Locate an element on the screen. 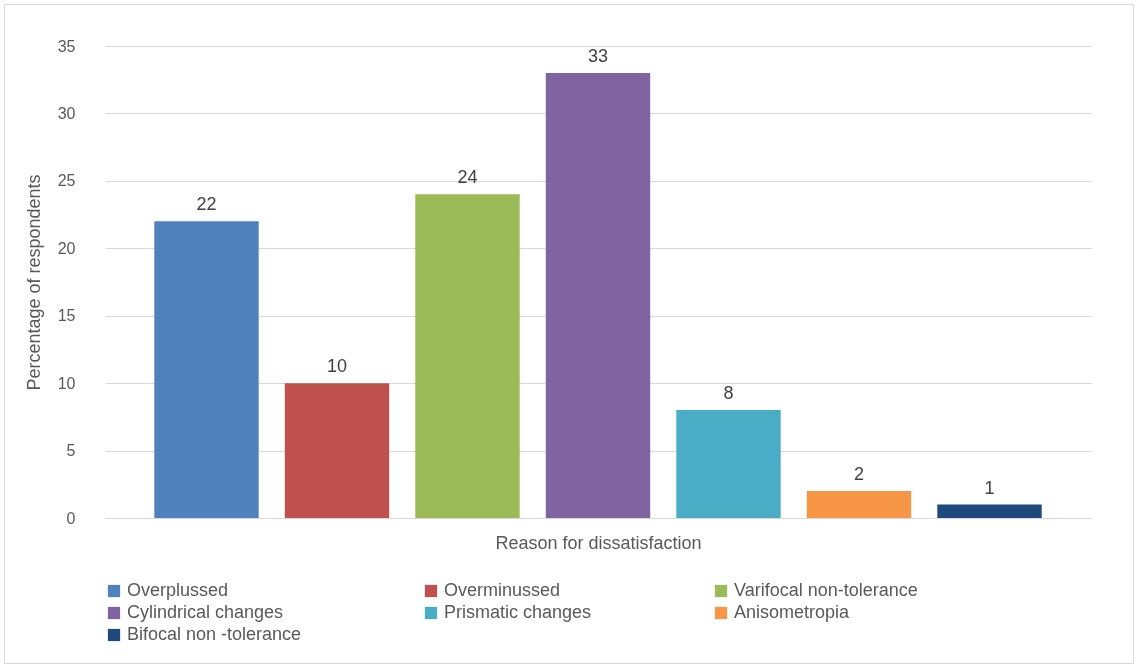 This screenshot has height=666, width=1139. legend-label: Anisometropia is located at coordinates (792, 612).